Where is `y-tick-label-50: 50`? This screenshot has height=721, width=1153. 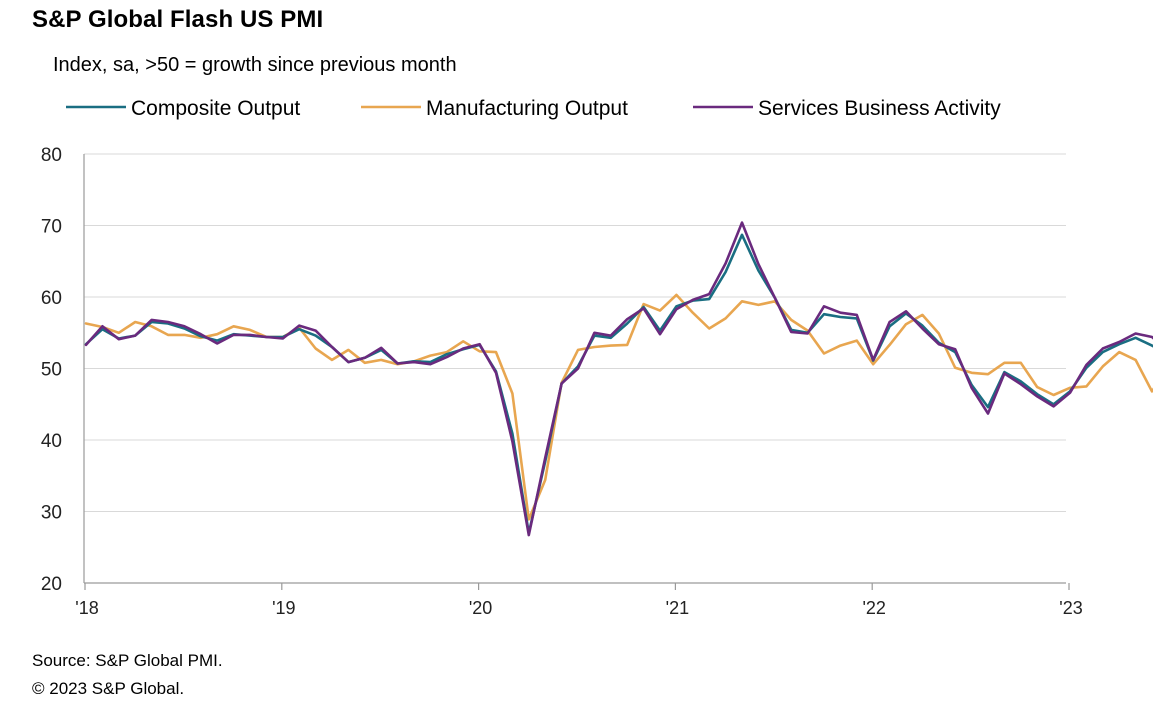
y-tick-label-50: 50 is located at coordinates (51, 370).